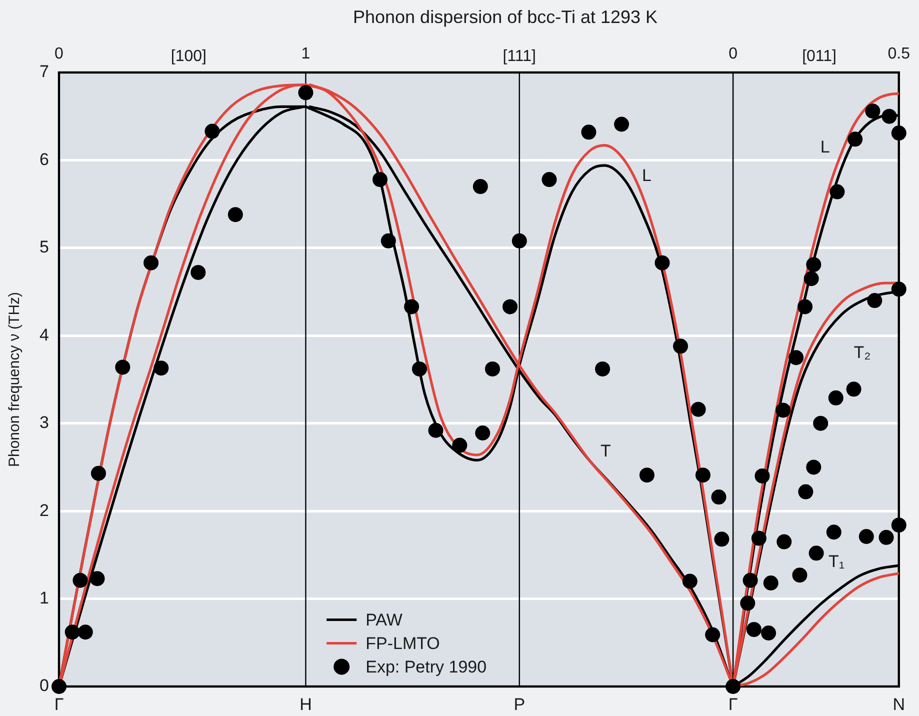 The image size is (919, 716). What do you see at coordinates (44, 247) in the screenshot?
I see `y-tick-label: 5` at bounding box center [44, 247].